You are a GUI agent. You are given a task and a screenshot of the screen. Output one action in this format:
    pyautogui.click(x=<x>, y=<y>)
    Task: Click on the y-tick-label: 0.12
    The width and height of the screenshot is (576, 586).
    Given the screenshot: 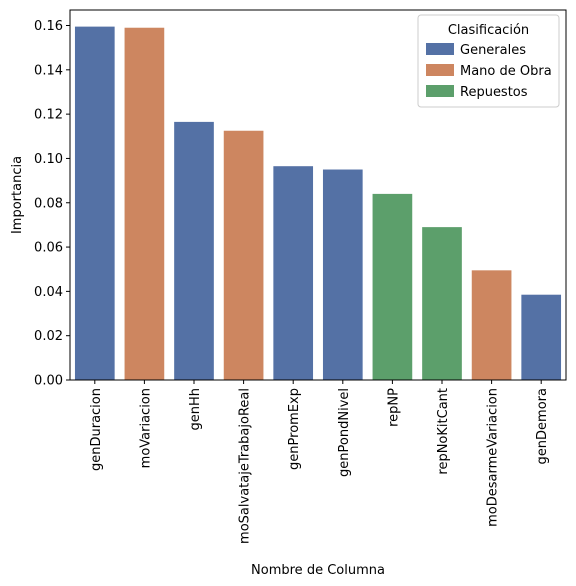 What is the action you would take?
    pyautogui.click(x=48, y=115)
    